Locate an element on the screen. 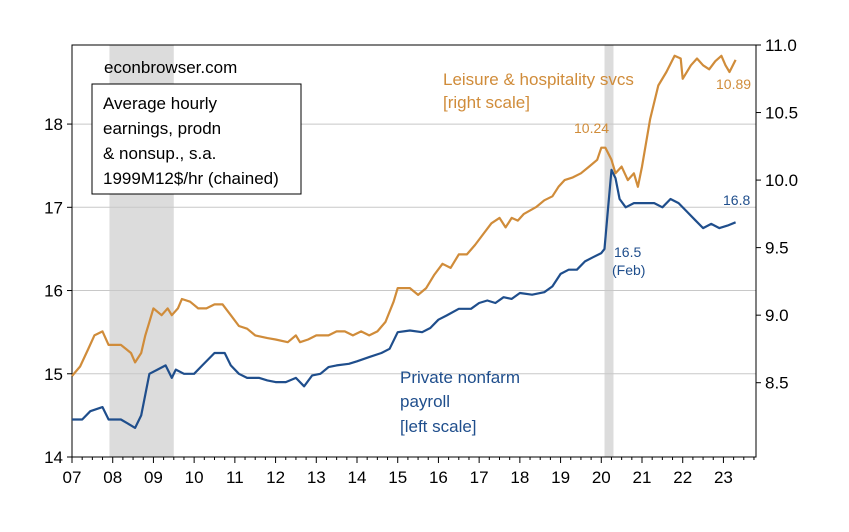 Image resolution: width=849 pixels, height=532 pixels. leisure-peak-label: 10.24 is located at coordinates (591, 128).